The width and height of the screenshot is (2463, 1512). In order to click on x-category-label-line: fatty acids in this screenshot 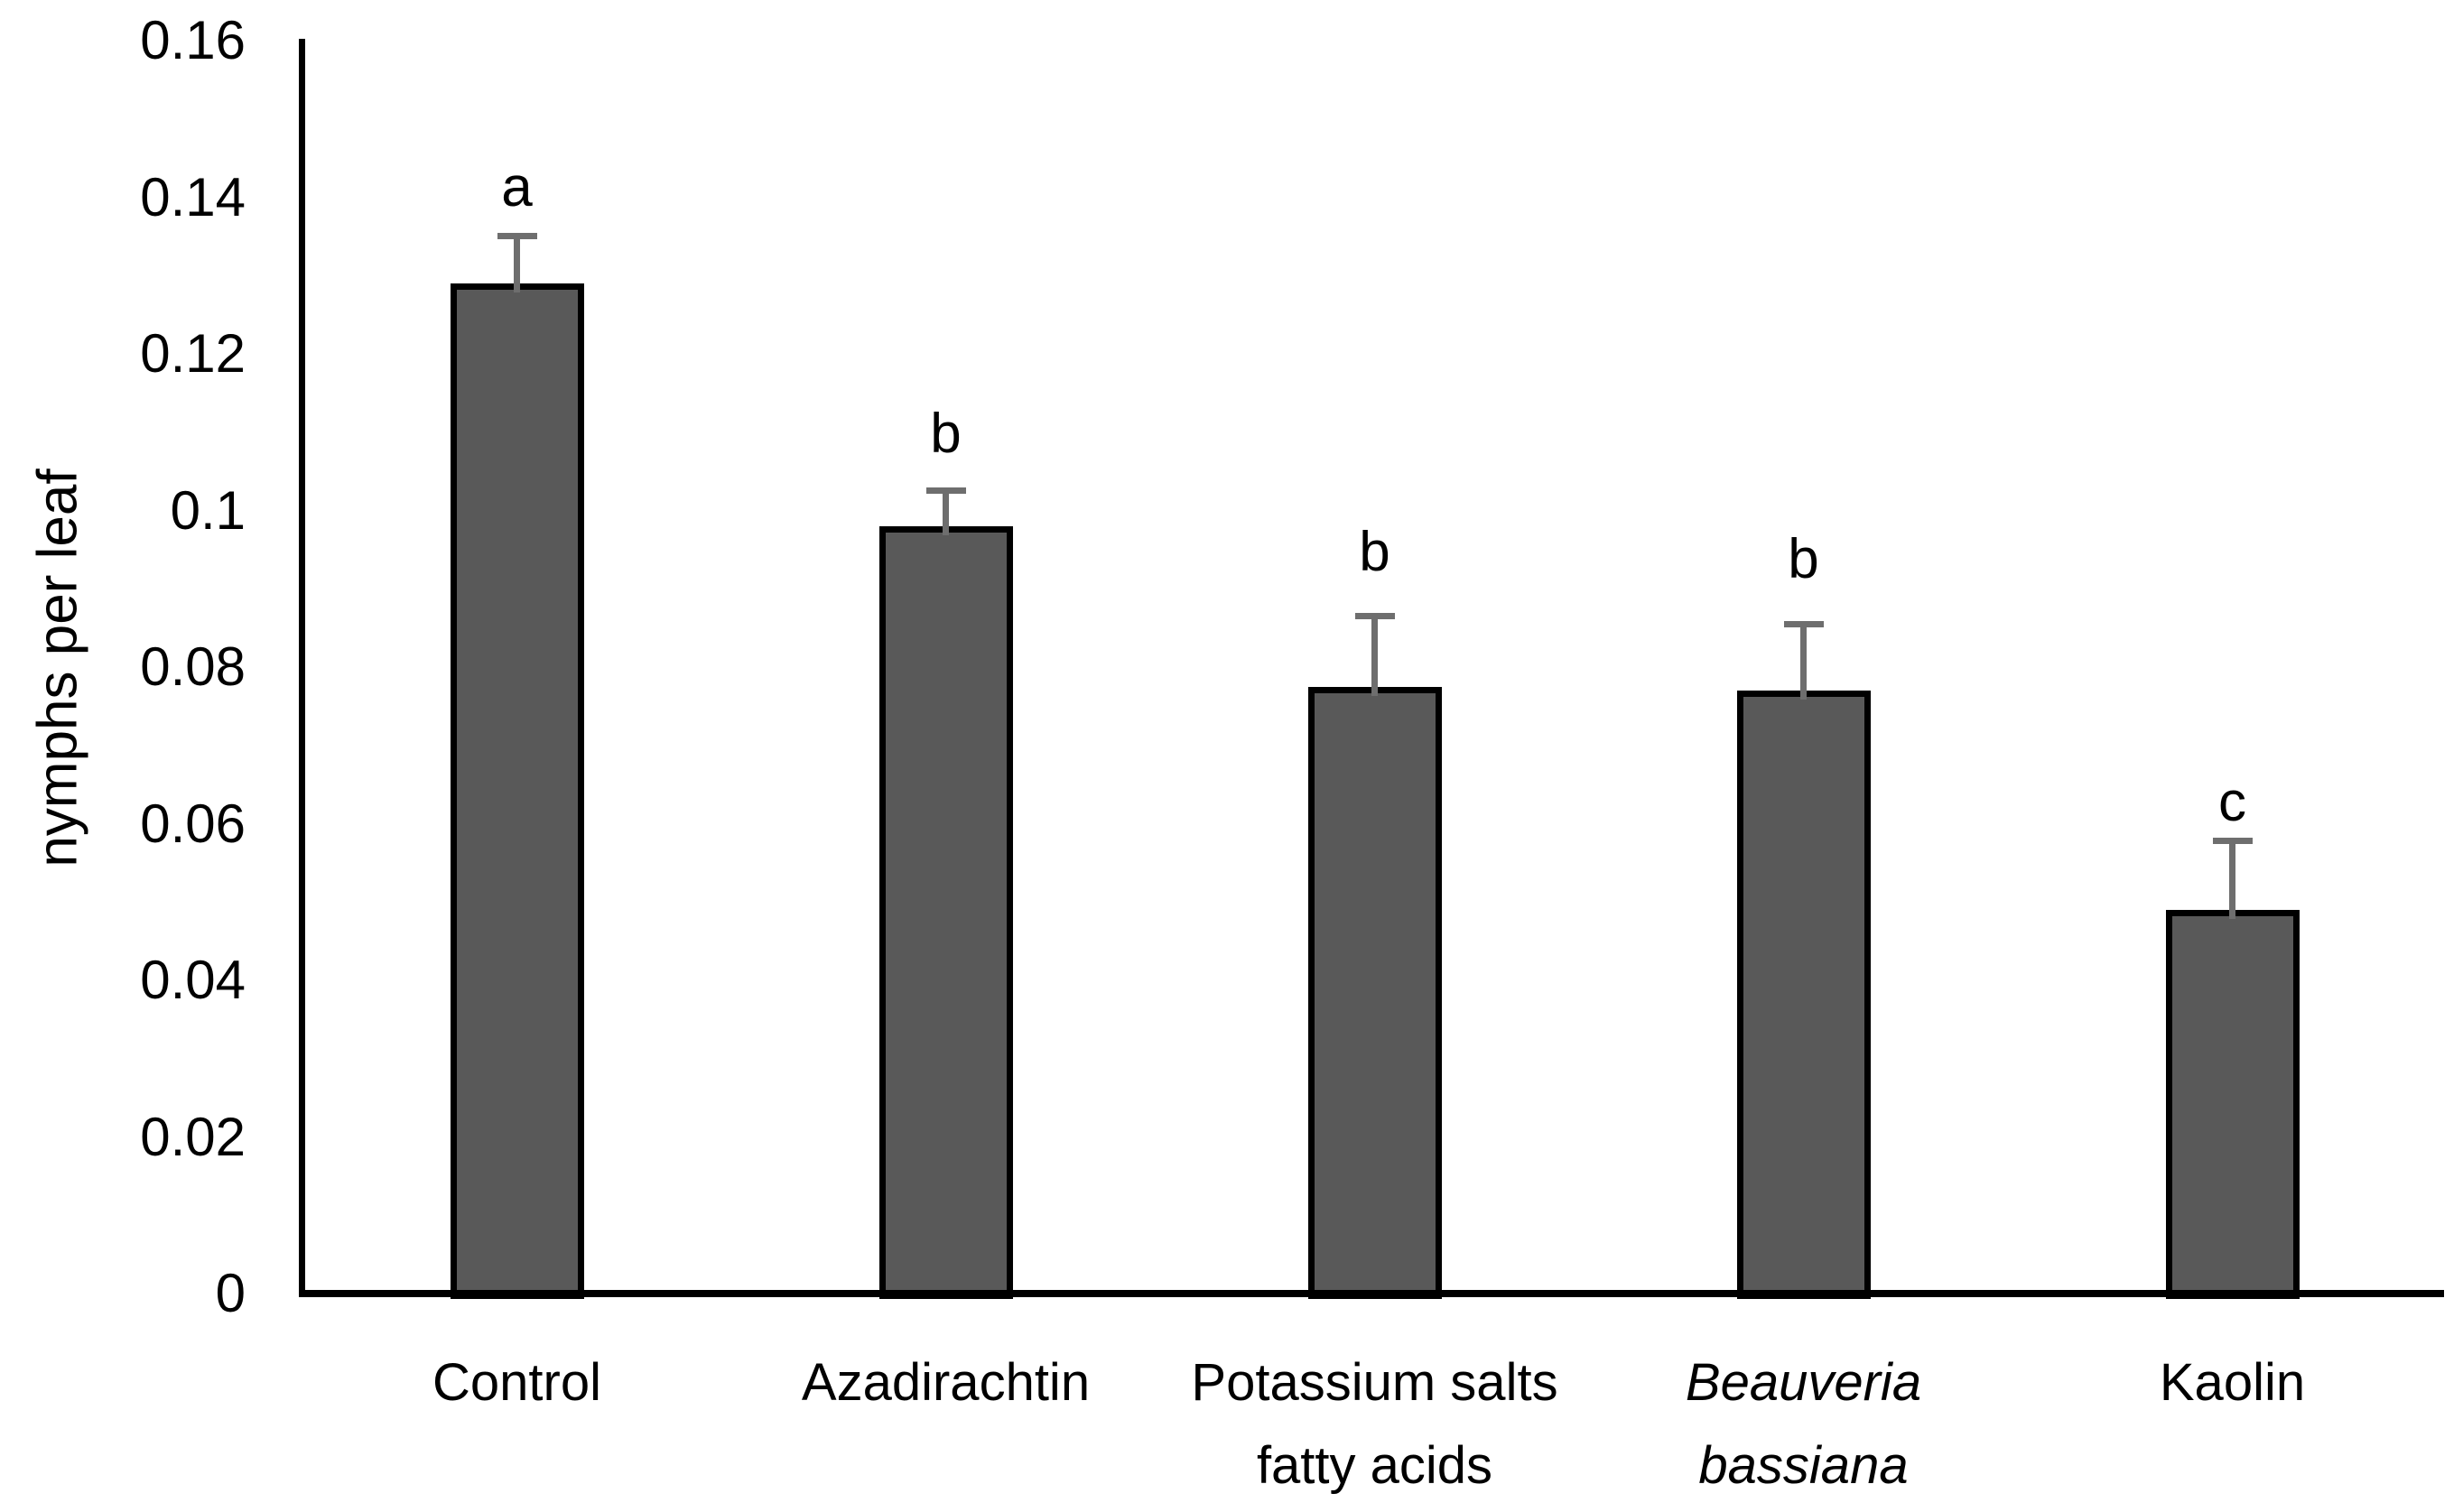, I will do `click(1374, 1465)`.